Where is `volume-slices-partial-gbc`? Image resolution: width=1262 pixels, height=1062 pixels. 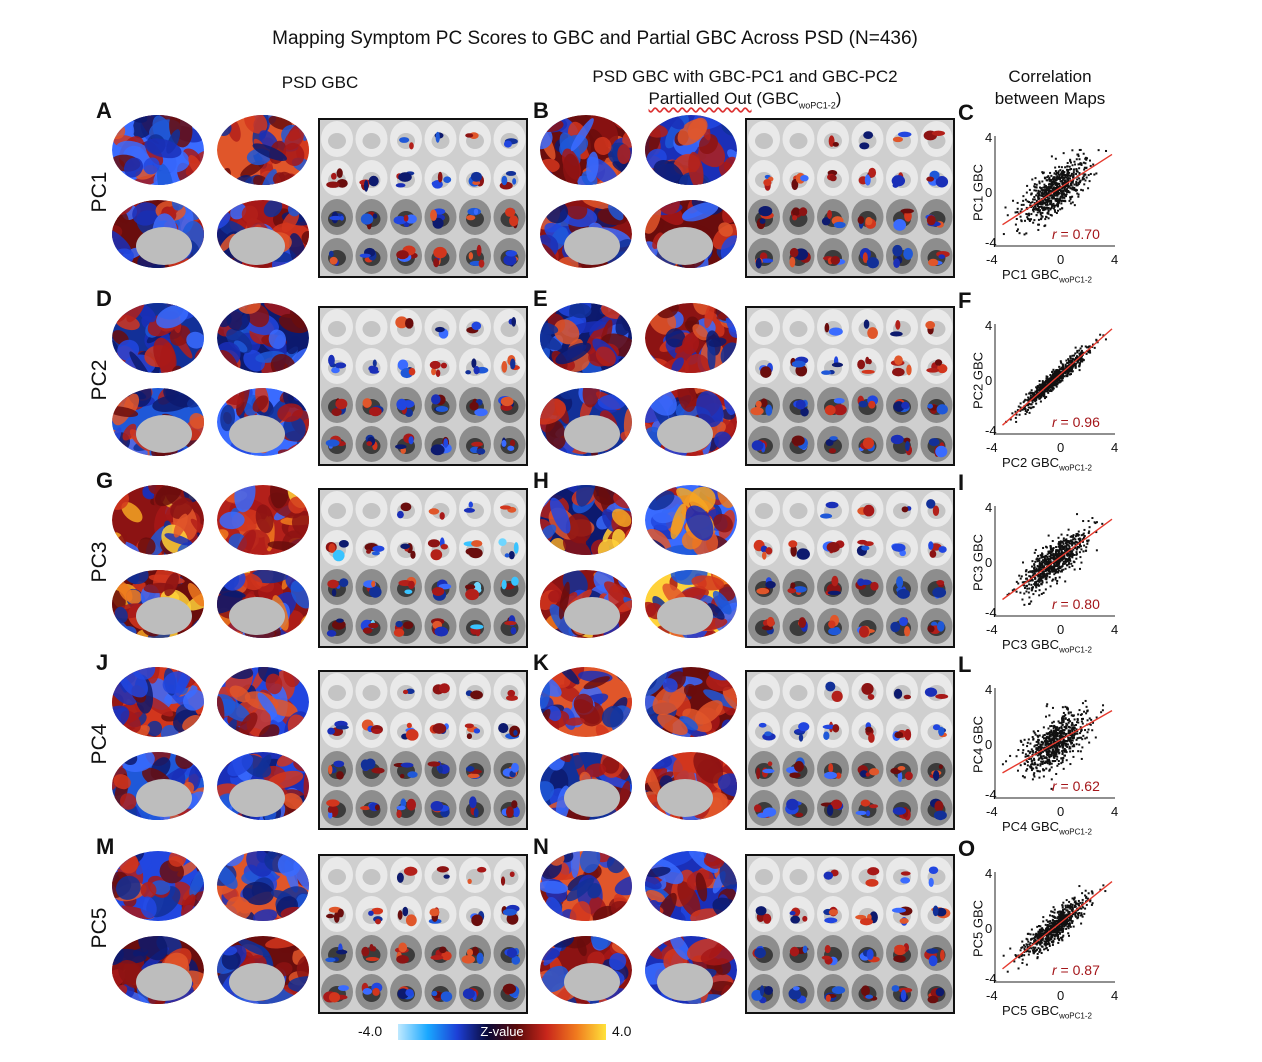
volume-slices-partial-gbc is located at coordinates (850, 934).